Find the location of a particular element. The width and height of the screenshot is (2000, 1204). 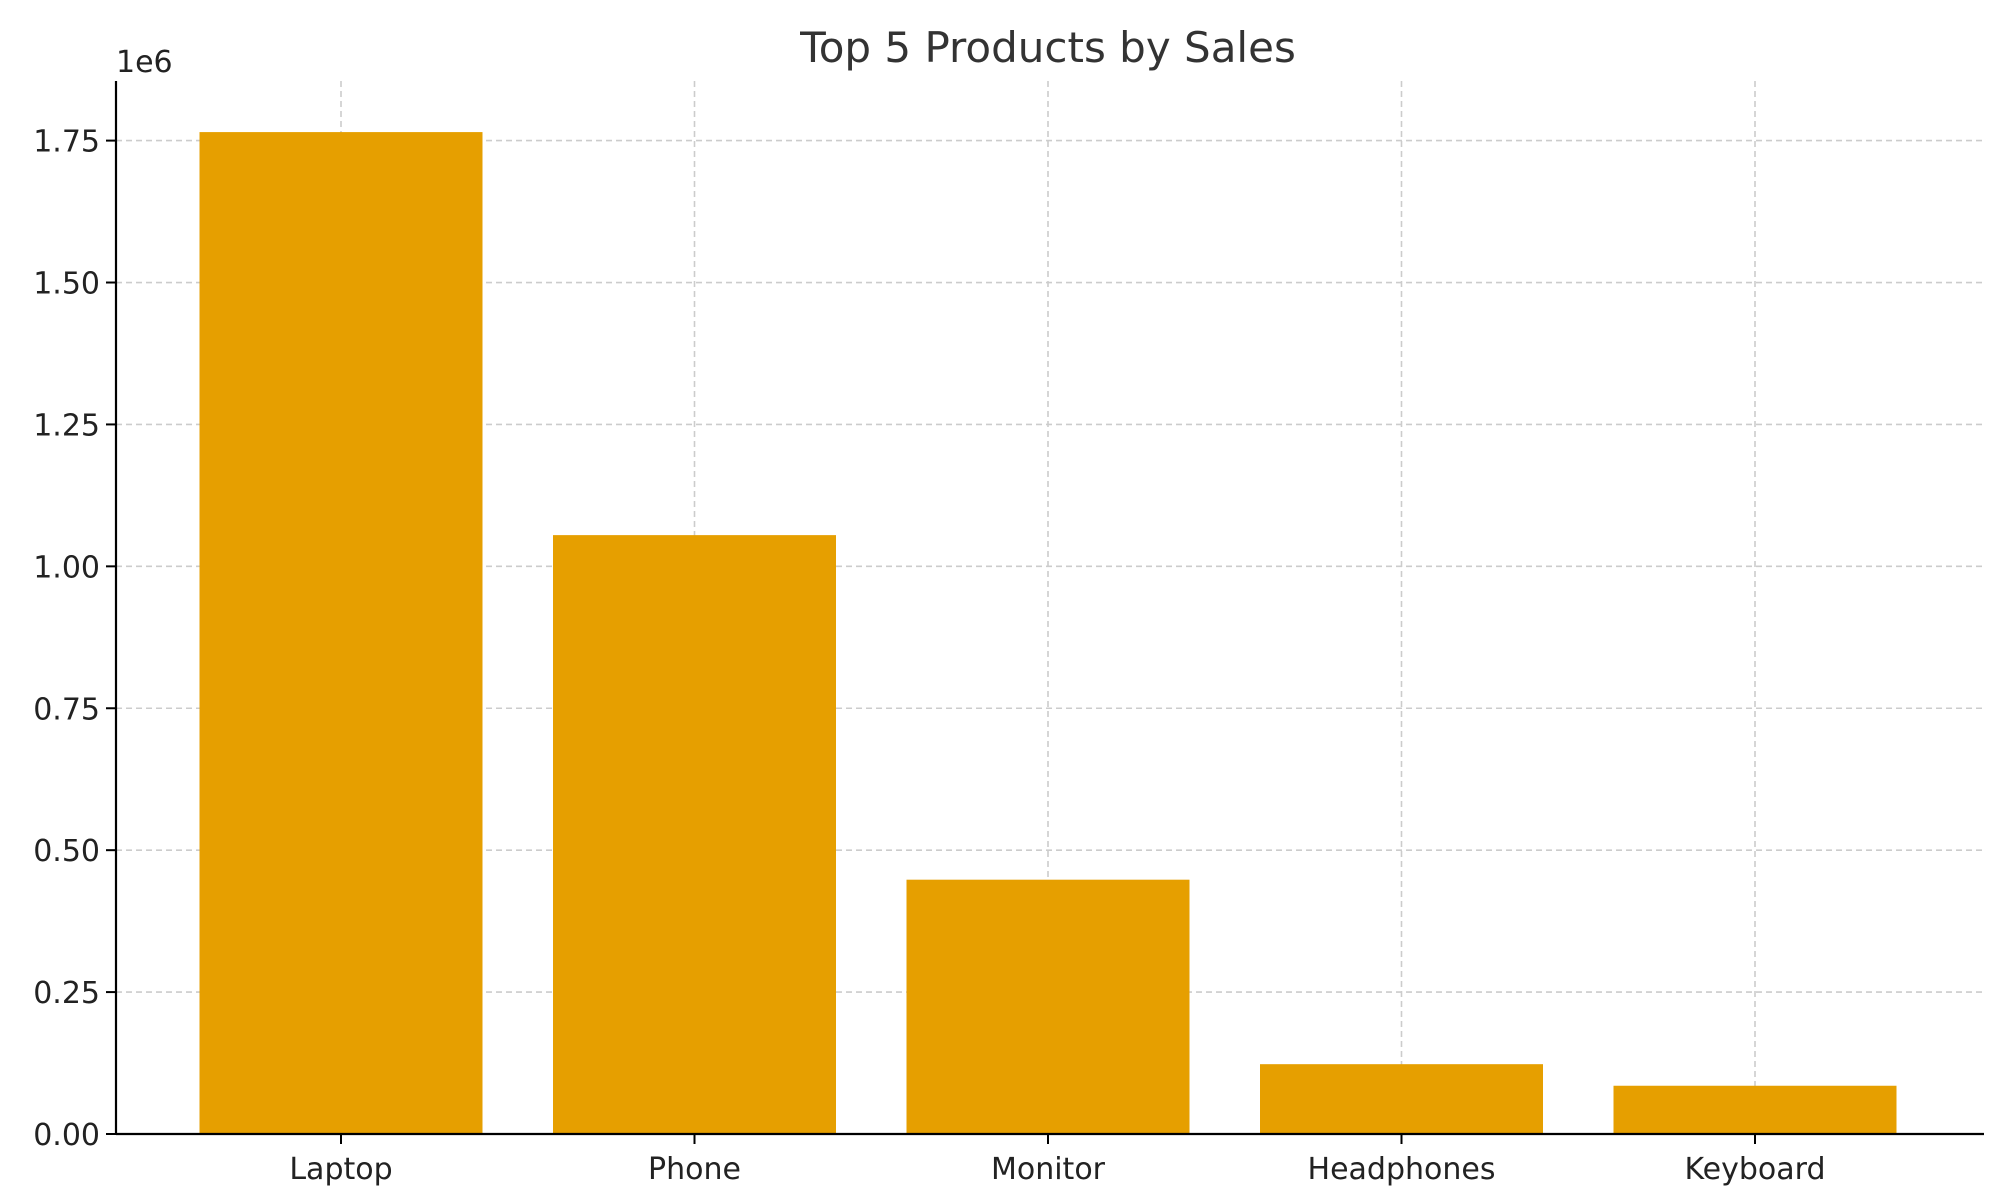

x-tick-label: Headphones is located at coordinates (1402, 1169).